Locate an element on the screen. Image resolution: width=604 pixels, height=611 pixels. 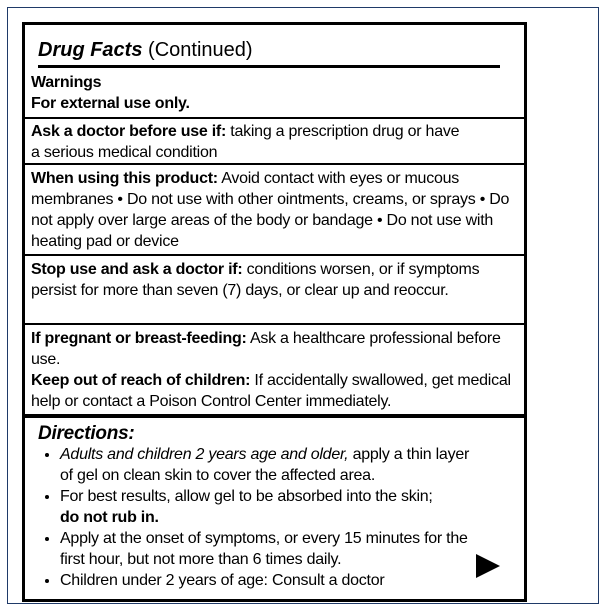
section-label: Stop use and ask a doctor if: is located at coordinates (137, 269).